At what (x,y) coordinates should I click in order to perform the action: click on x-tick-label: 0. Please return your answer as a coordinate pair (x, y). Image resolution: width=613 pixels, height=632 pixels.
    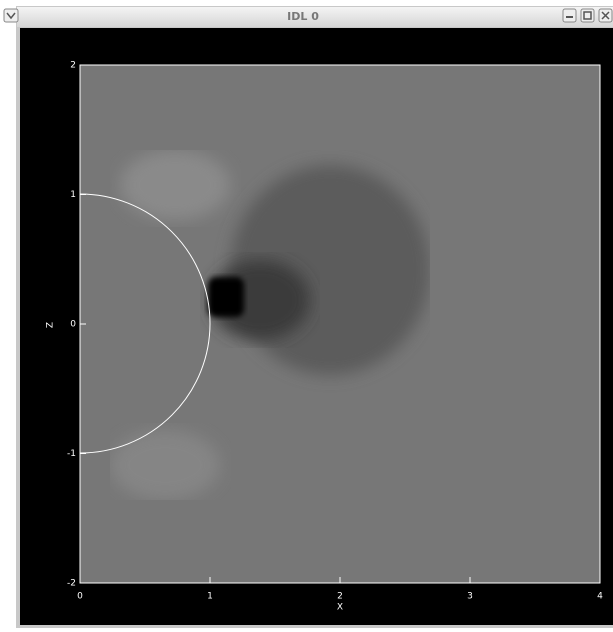
    Looking at the image, I should click on (80, 597).